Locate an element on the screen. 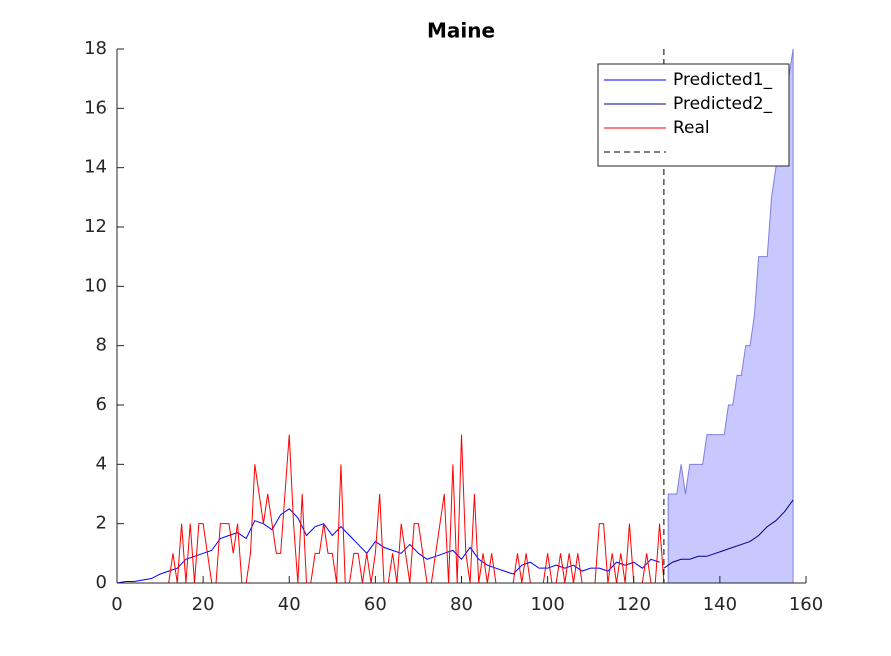 The image size is (891, 656). y-tick-label: 14 is located at coordinates (95, 167).